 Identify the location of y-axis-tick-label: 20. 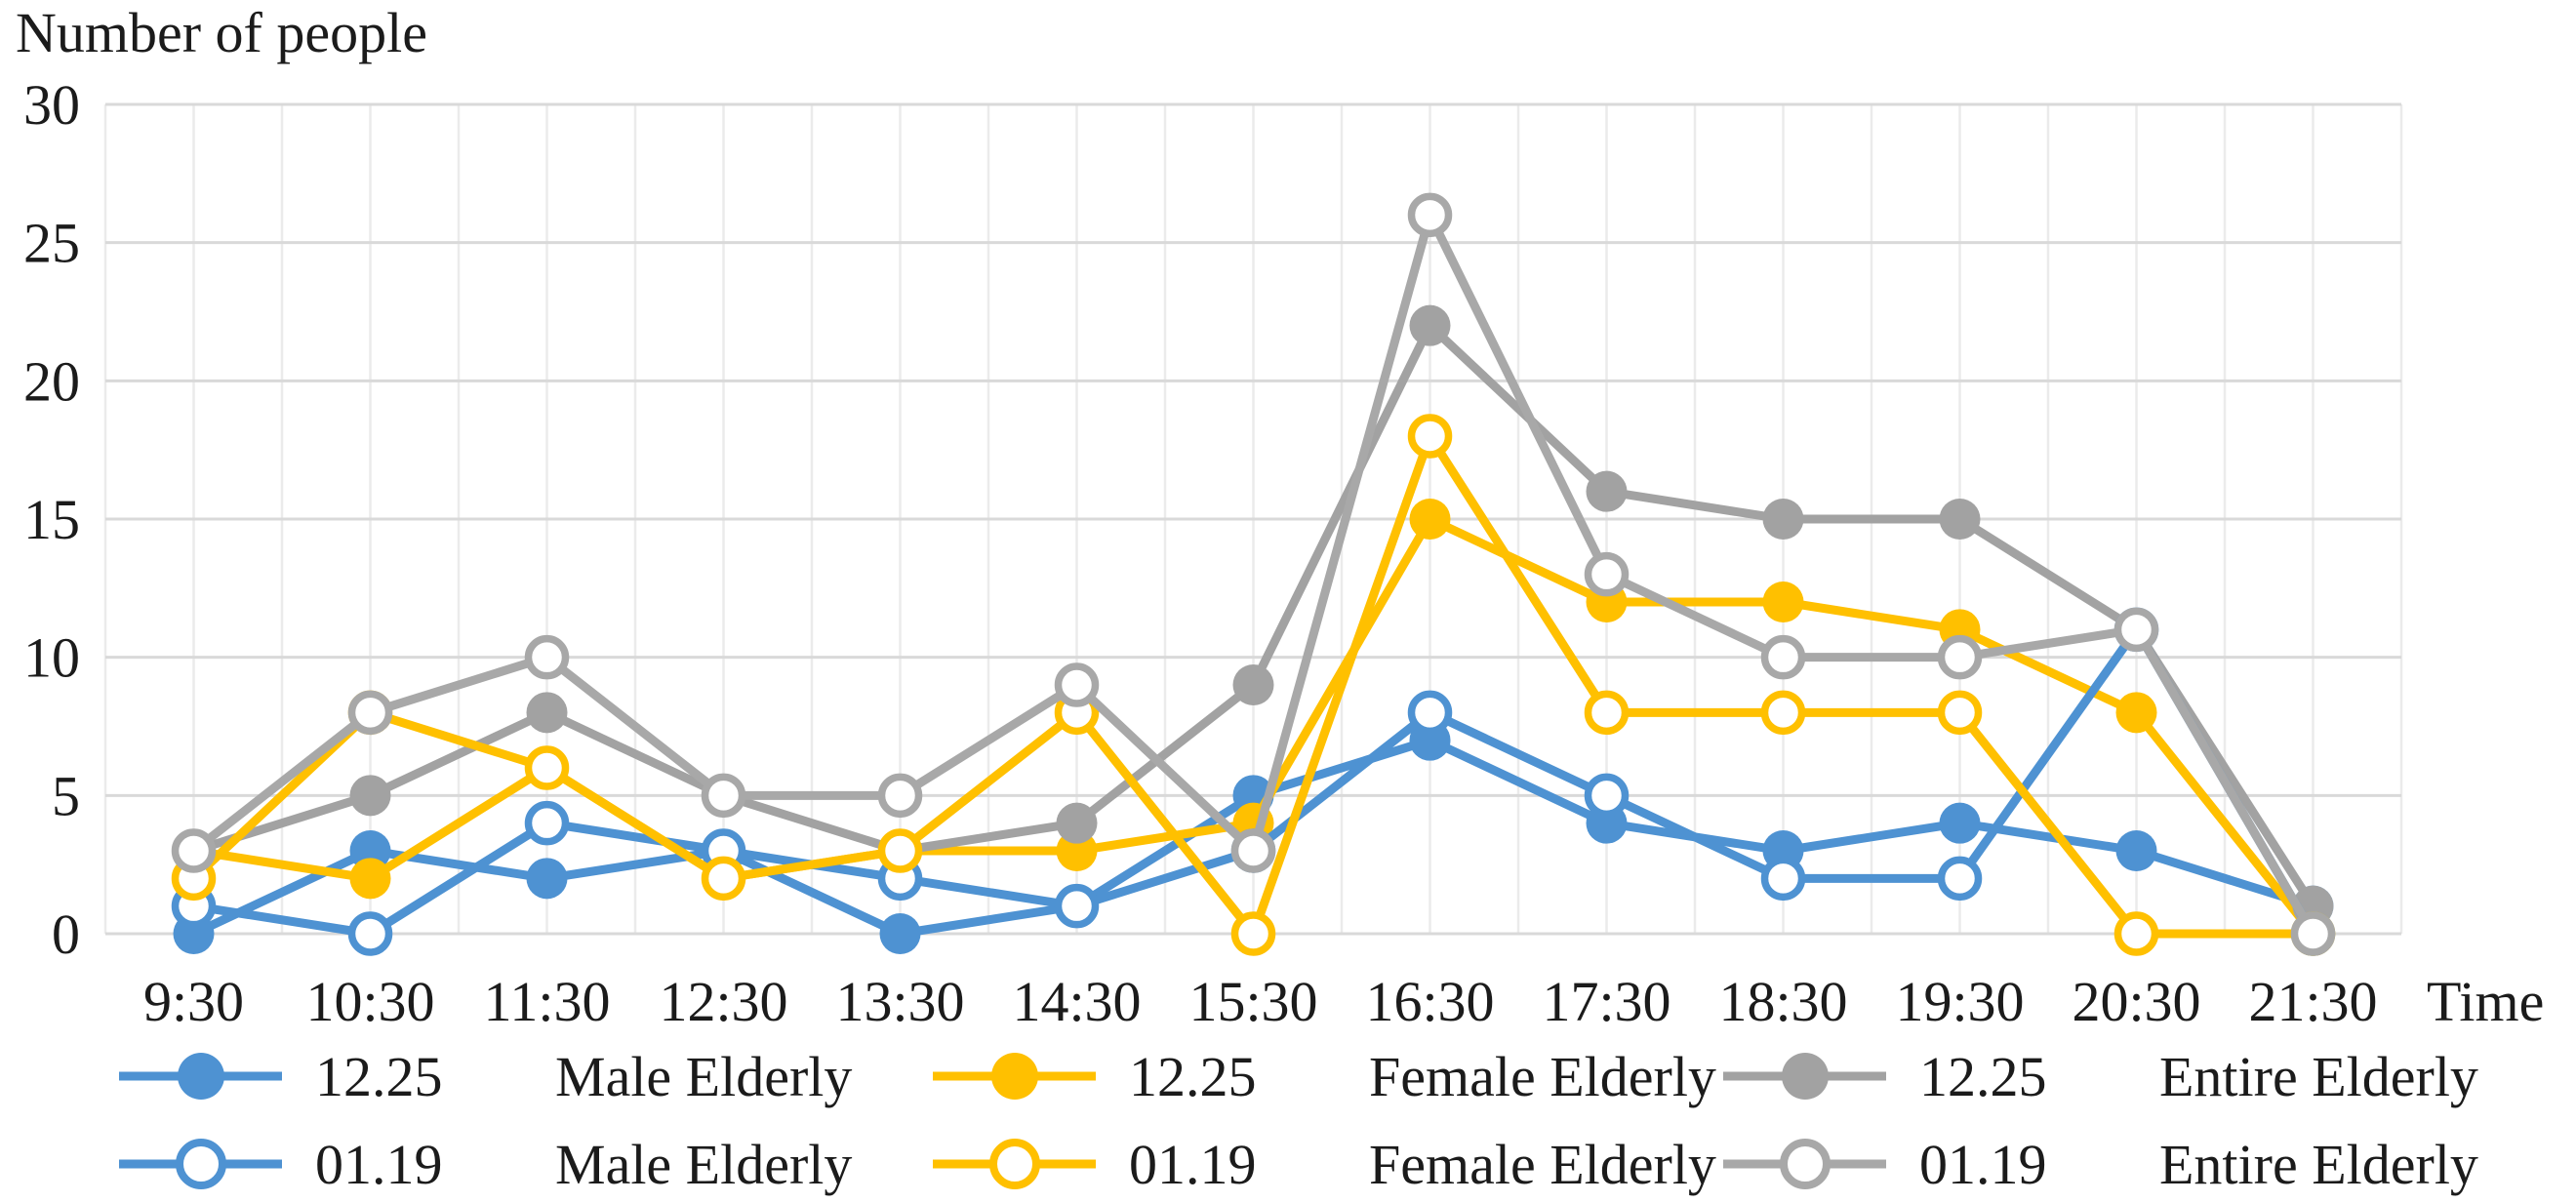
(51, 381).